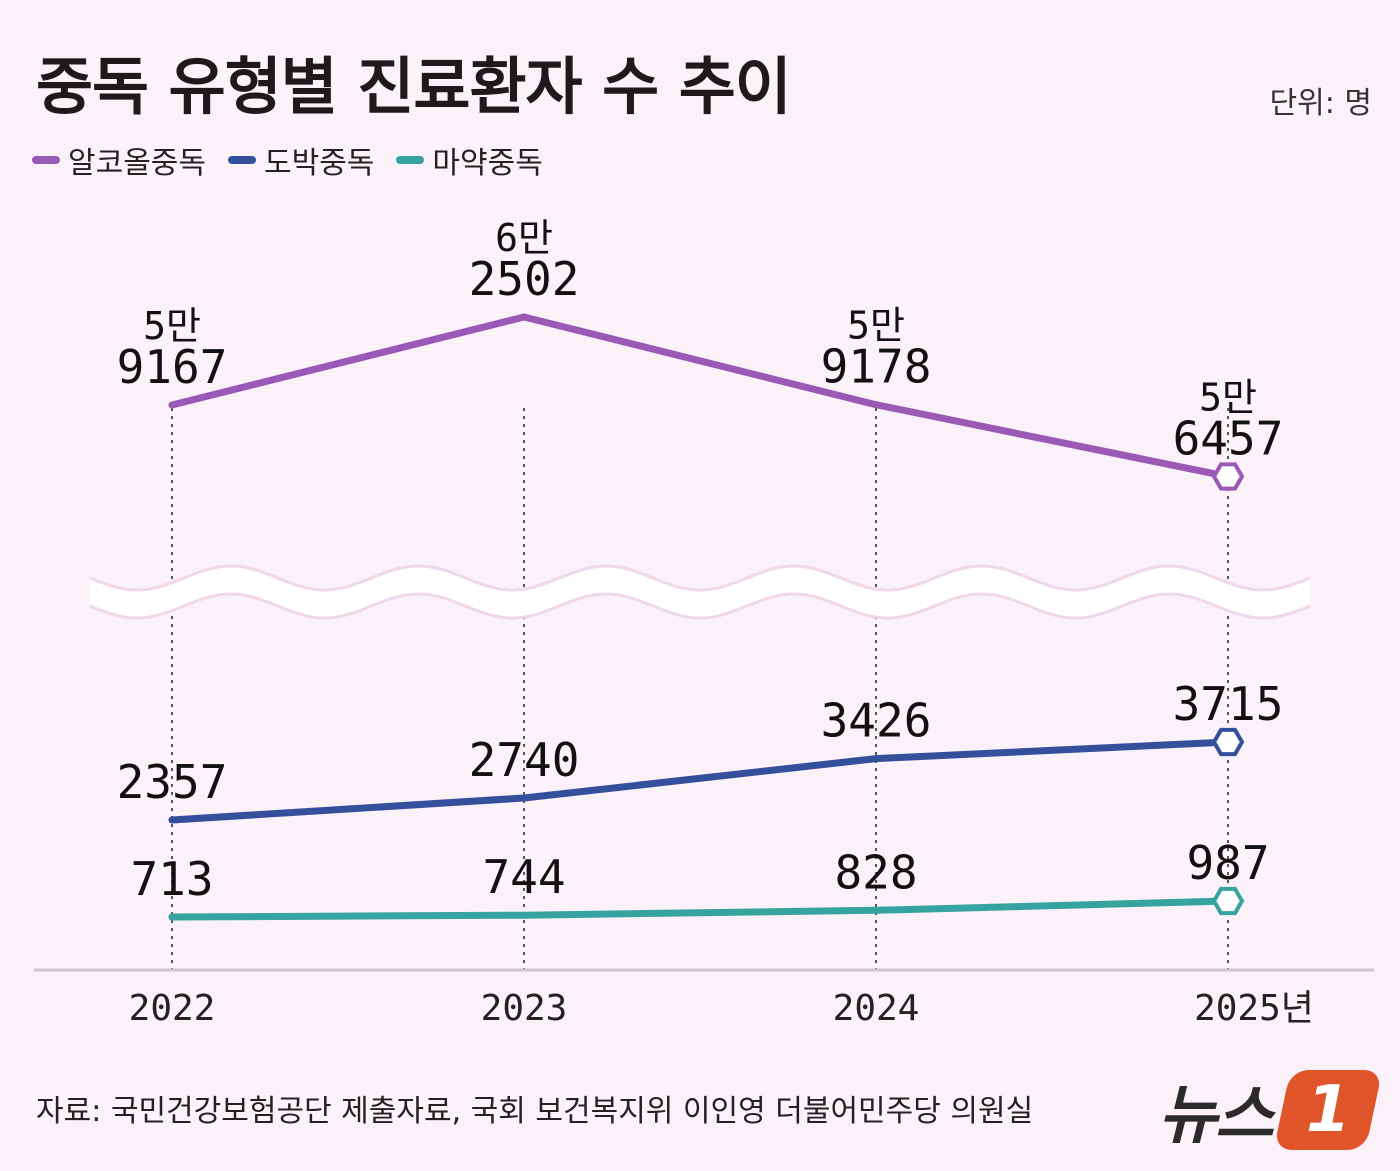 Image resolution: width=1400 pixels, height=1171 pixels. Describe the element at coordinates (700, 397) in the screenshot. I see `series-line-alcohol` at that location.